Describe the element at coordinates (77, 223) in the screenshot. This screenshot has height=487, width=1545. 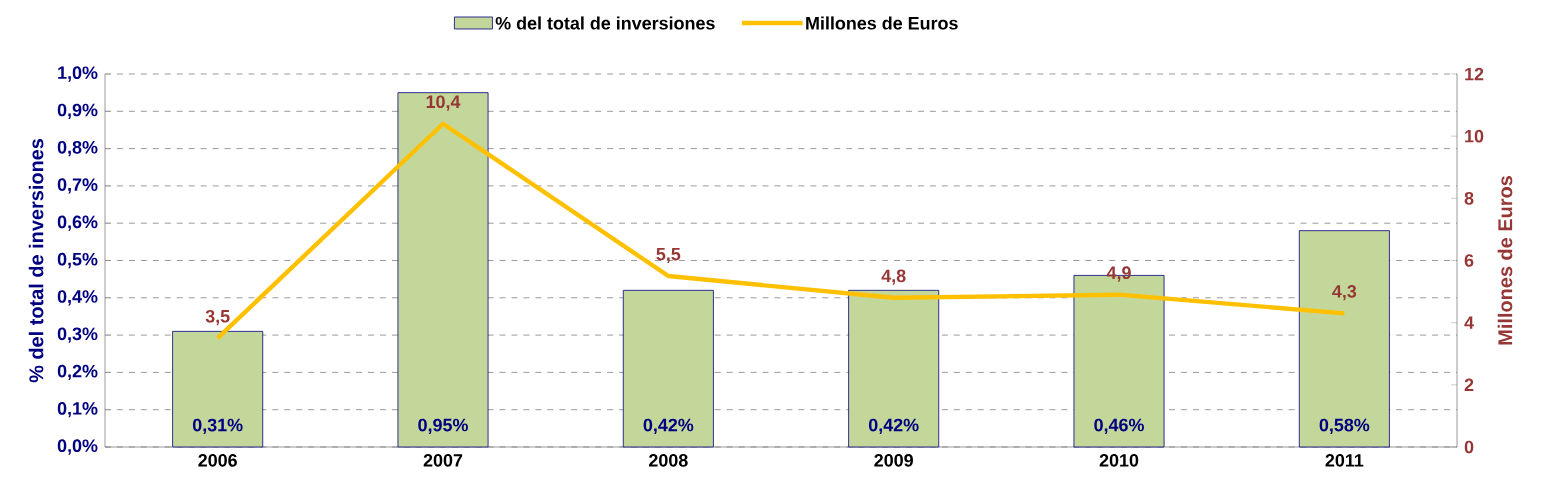
I see `y-tick-label: 0,6%` at that location.